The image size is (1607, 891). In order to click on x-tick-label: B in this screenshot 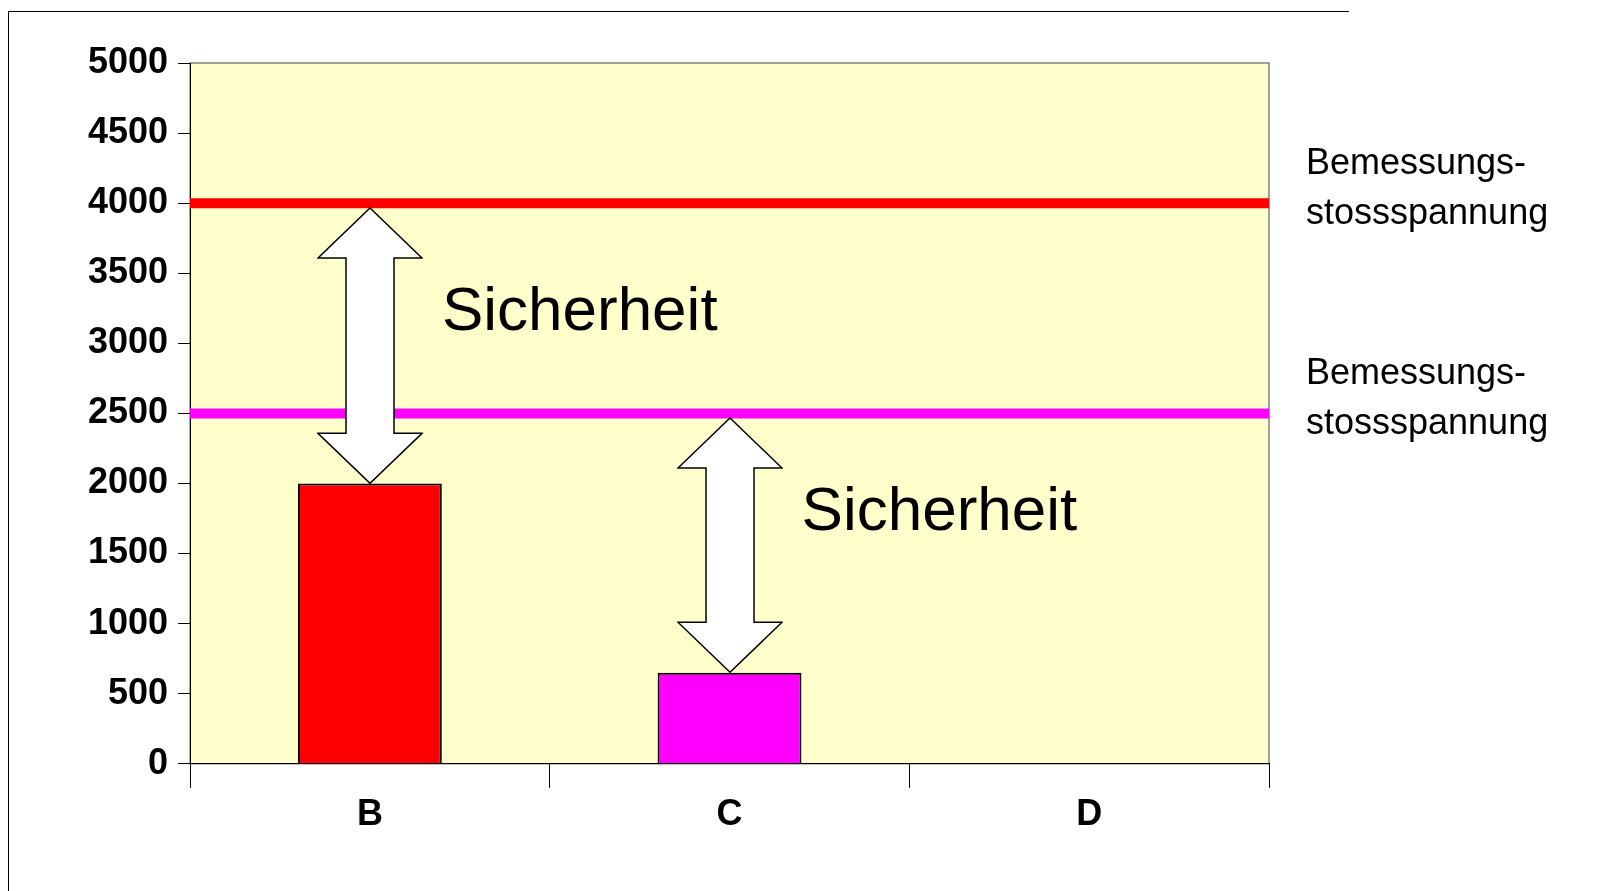, I will do `click(369, 813)`.